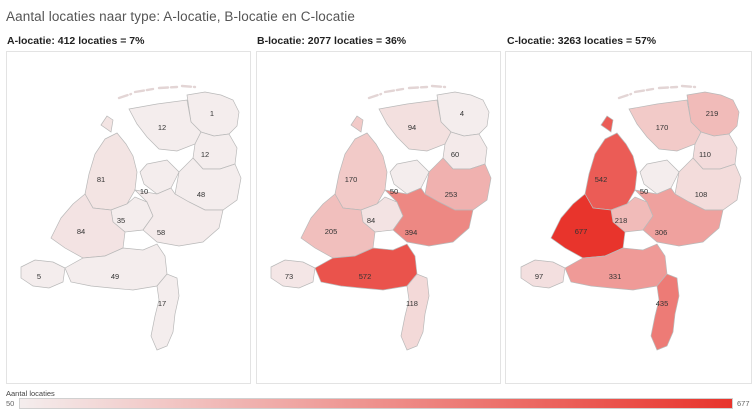  Describe the element at coordinates (743, 403) in the screenshot. I see `legend-max-label: 677` at that location.